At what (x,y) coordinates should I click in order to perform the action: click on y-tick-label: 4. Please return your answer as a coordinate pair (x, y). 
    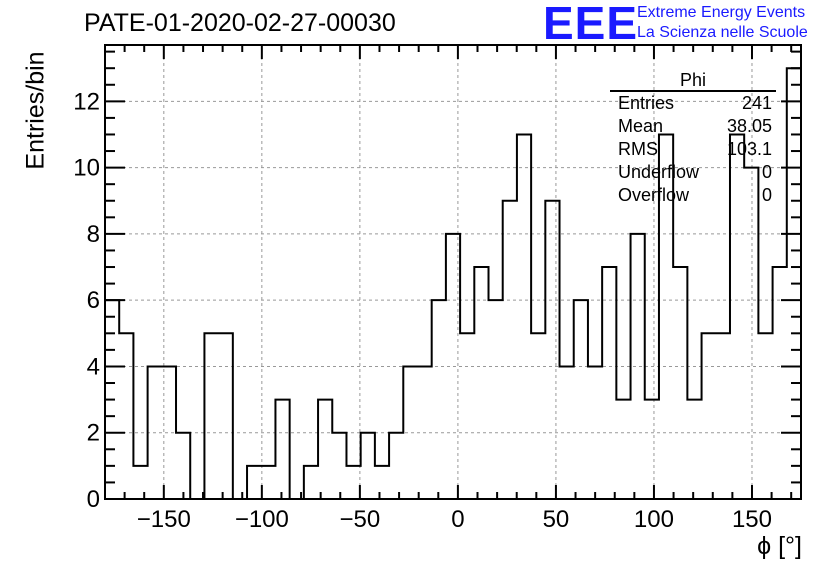
    Looking at the image, I should click on (93, 366).